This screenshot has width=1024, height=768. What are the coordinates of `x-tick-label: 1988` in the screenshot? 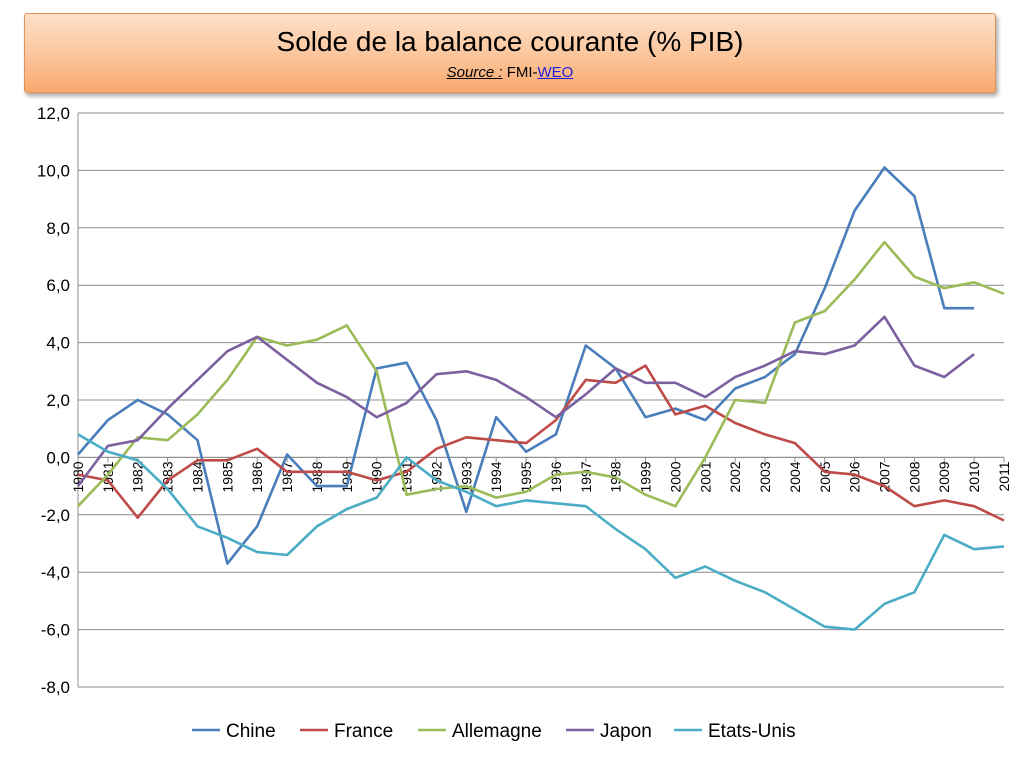 It's located at (317, 476).